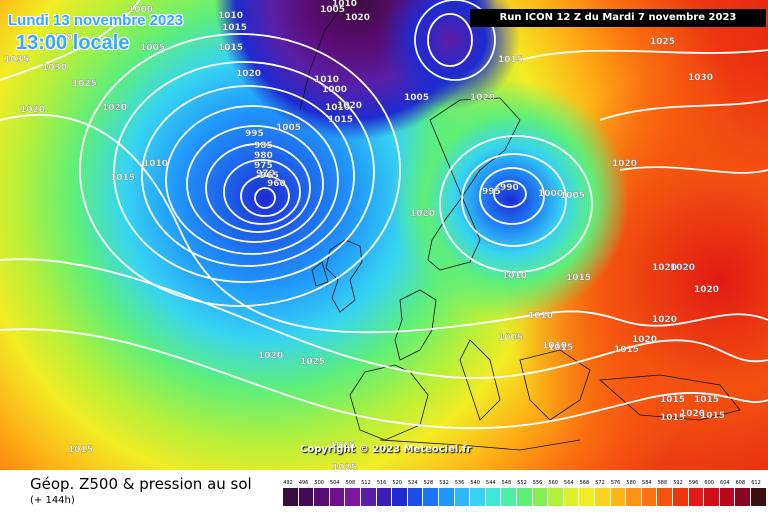 Image resolution: width=768 pixels, height=512 pixels. I want to click on isobar-label: 970, so click(265, 174).